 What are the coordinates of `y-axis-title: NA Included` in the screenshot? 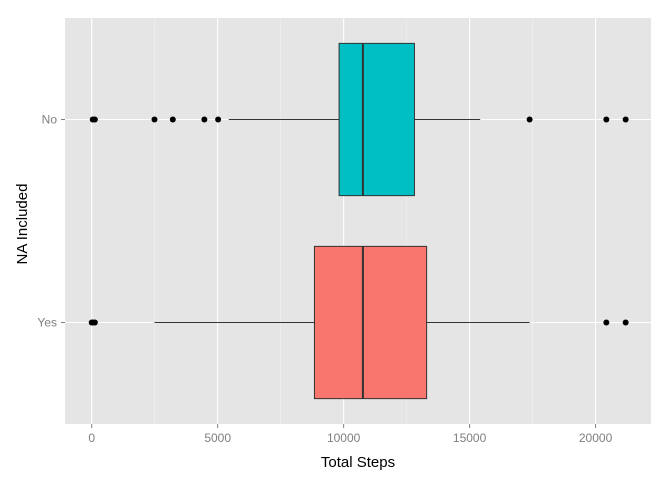 It's located at (22, 224).